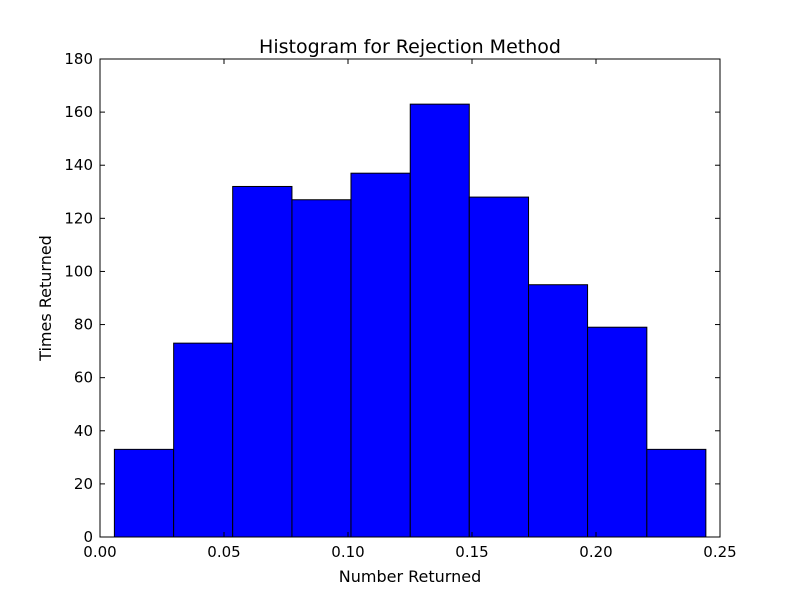 The width and height of the screenshot is (800, 597). Describe the element at coordinates (88, 537) in the screenshot. I see `y-tick-label: 0` at that location.